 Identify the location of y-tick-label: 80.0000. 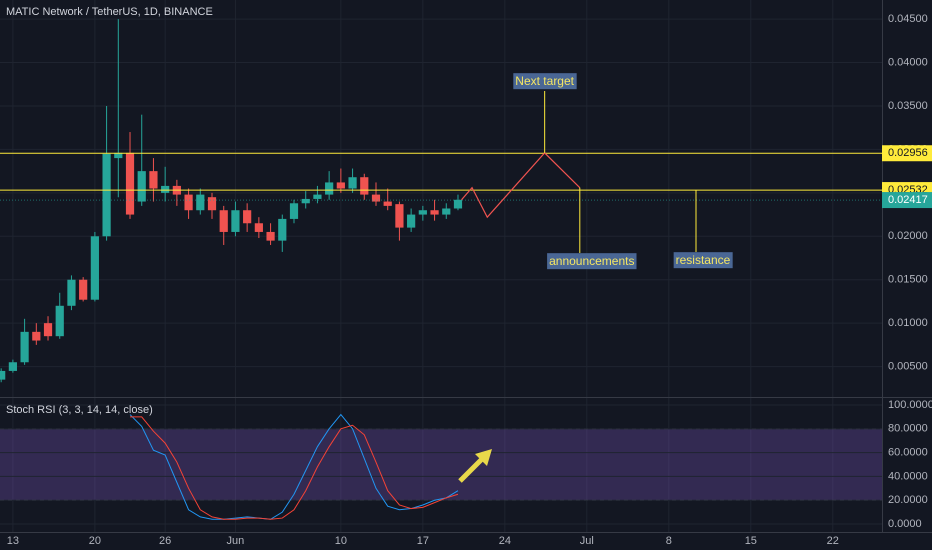
(908, 429).